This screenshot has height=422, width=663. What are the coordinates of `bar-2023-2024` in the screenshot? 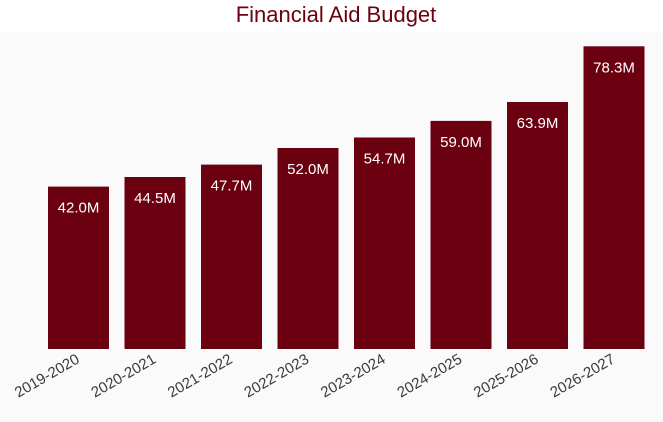 It's located at (384, 243).